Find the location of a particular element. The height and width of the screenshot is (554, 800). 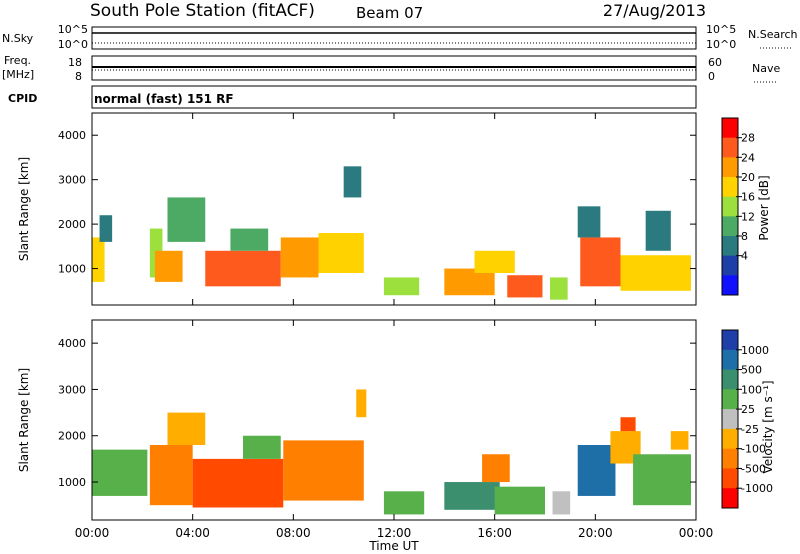

velocity-colorbar-frame is located at coordinates (730, 419).